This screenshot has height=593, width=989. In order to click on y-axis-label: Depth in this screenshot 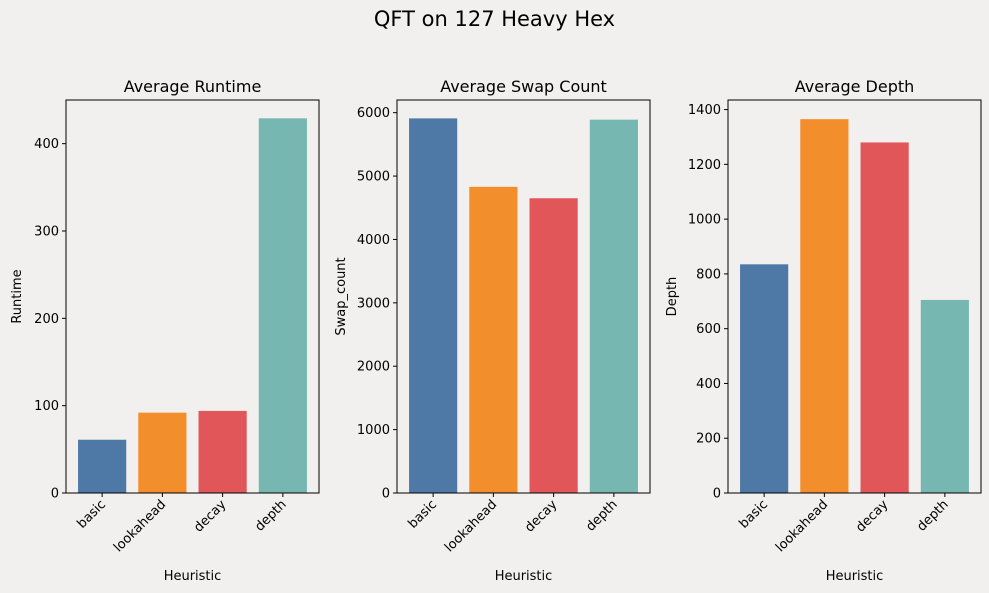, I will do `click(672, 297)`.